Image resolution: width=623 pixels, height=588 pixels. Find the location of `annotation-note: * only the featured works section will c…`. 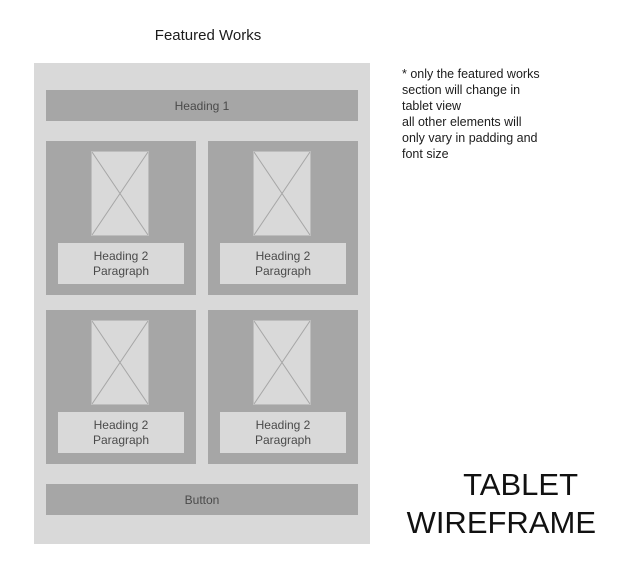

annotation-note: * only the featured works section will c… is located at coordinates (489, 114).